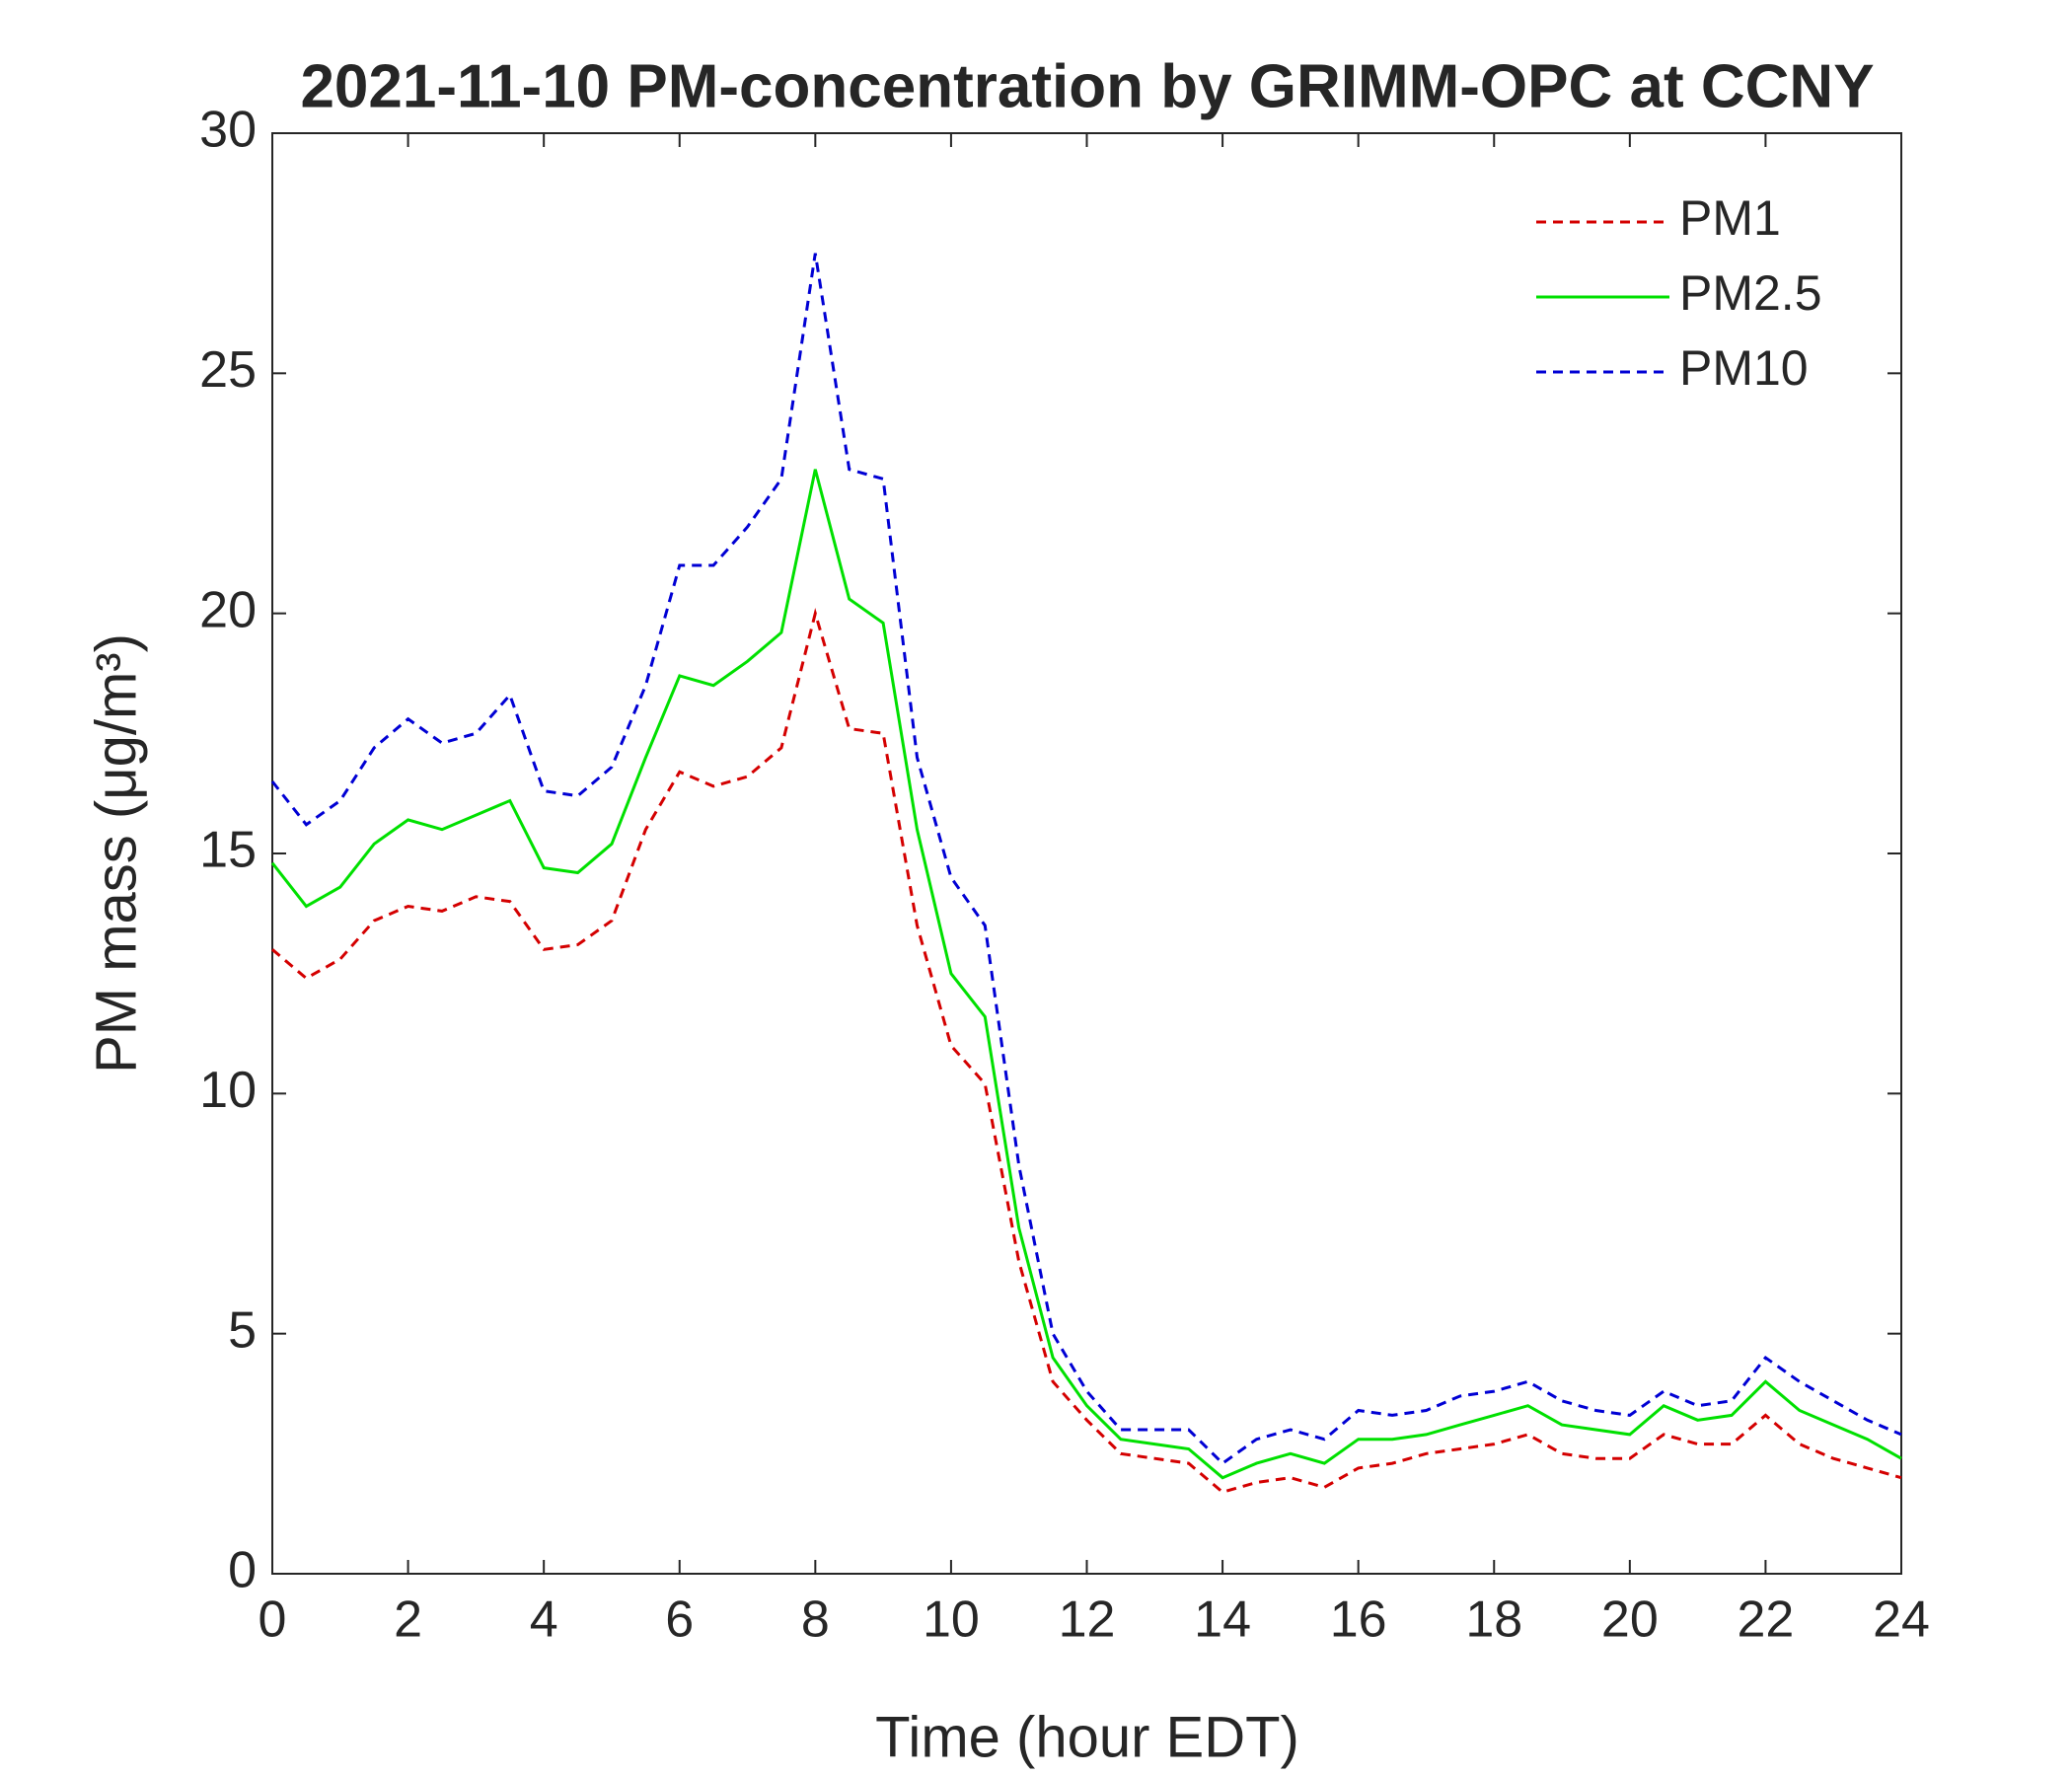  I want to click on y-tick-label: 20, so click(228, 610).